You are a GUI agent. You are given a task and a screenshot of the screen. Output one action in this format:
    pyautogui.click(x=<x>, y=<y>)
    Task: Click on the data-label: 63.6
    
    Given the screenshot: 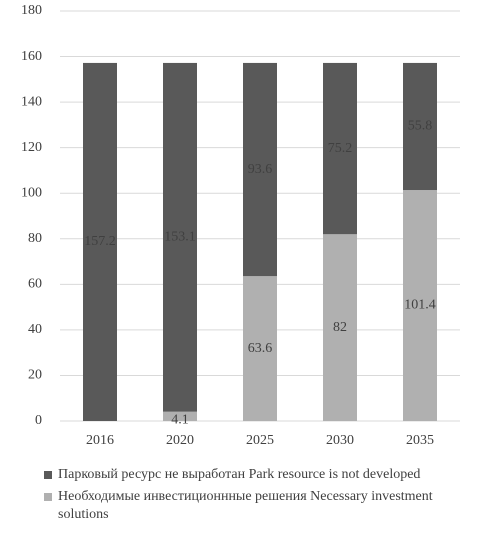 What is the action you would take?
    pyautogui.click(x=260, y=348)
    